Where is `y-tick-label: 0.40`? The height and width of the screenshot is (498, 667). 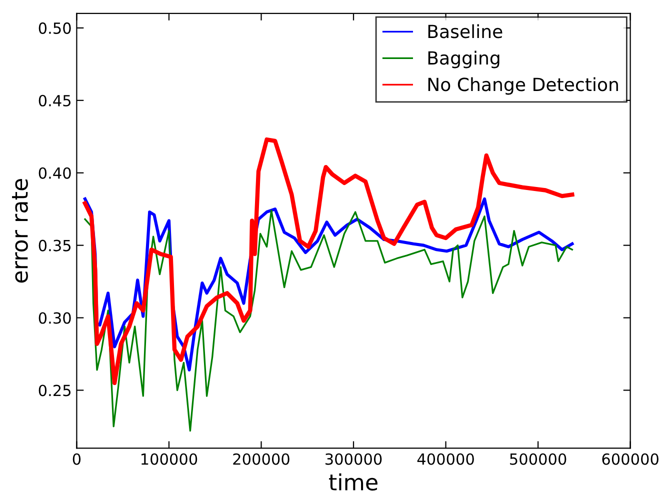
y-tick-label: 0.40 is located at coordinates (54, 173).